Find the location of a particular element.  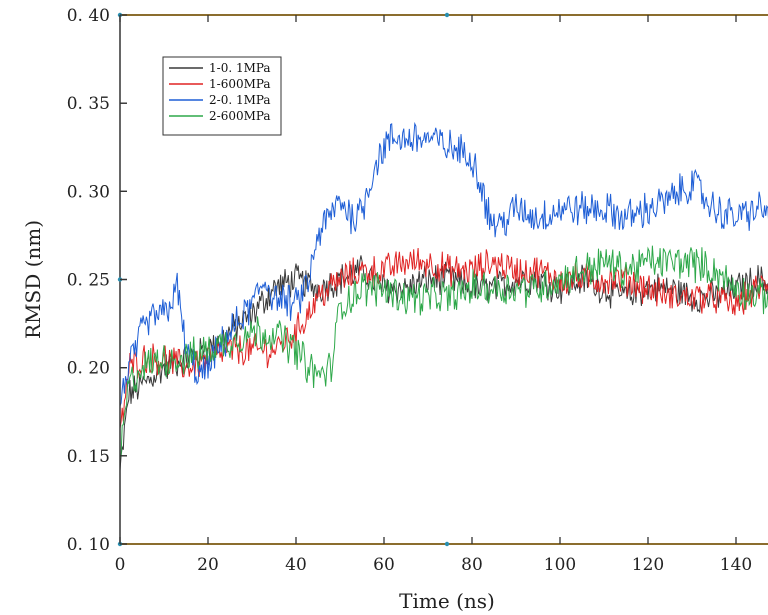

y-axis-ticks: 0. 10 0. 15 0. 20 0. 25 0. 30 0. 35 0. 40 is located at coordinates (97, 280).